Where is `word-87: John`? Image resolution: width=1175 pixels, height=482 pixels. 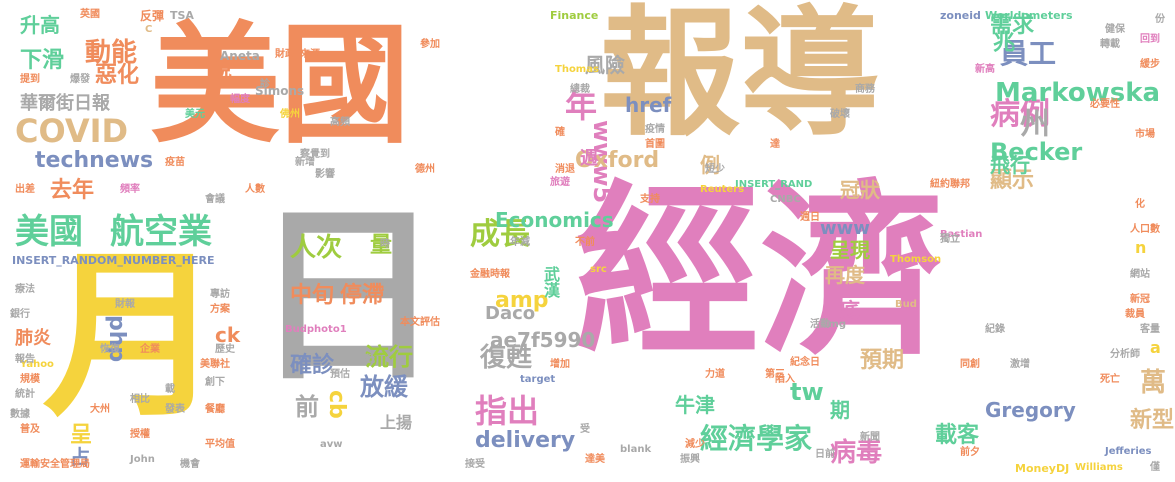
word-87: John is located at coordinates (142, 459).